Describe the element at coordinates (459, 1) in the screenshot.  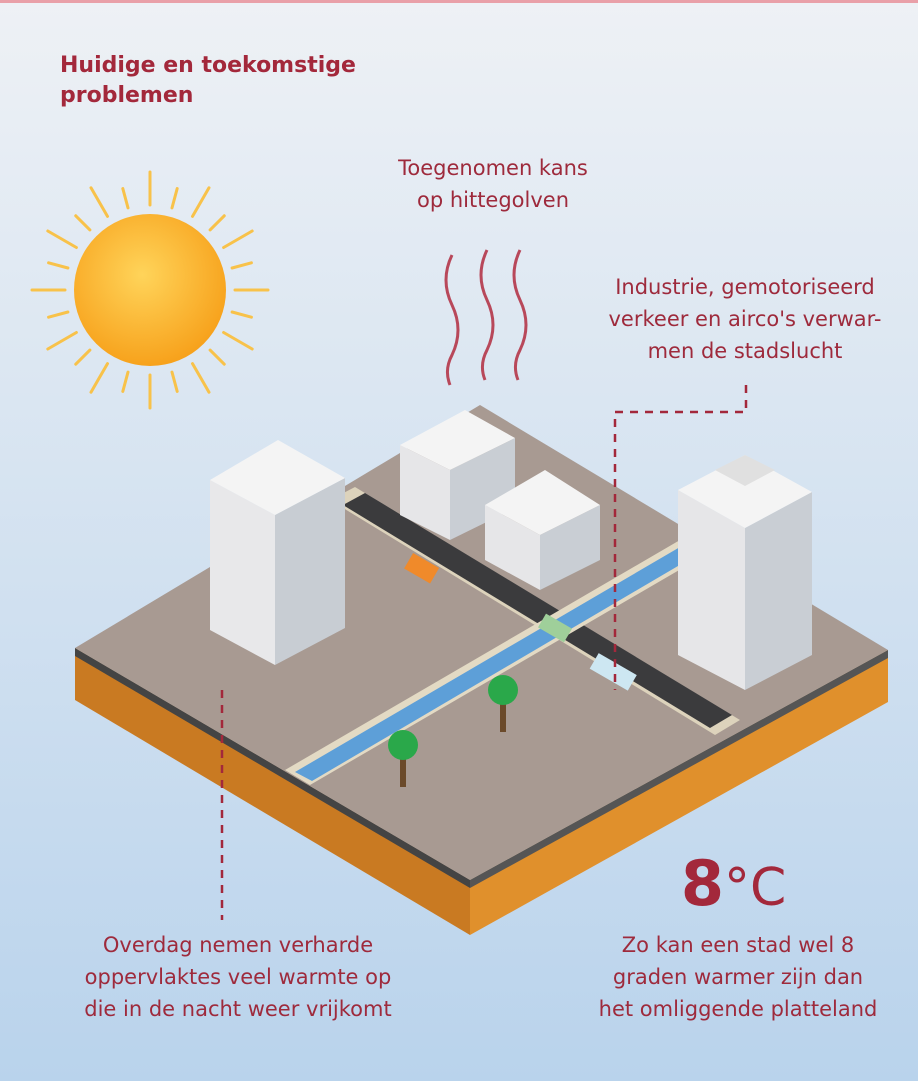
I see `top-rule` at that location.